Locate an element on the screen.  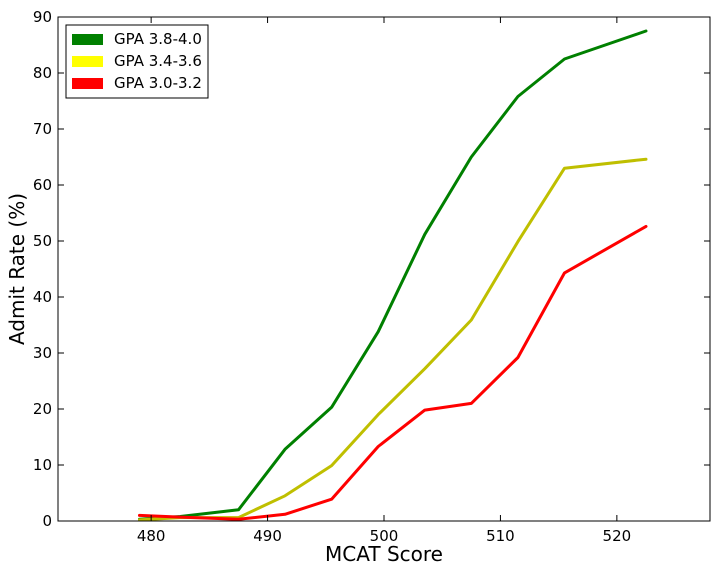
y-tick-label: 10 is located at coordinates (42, 465).